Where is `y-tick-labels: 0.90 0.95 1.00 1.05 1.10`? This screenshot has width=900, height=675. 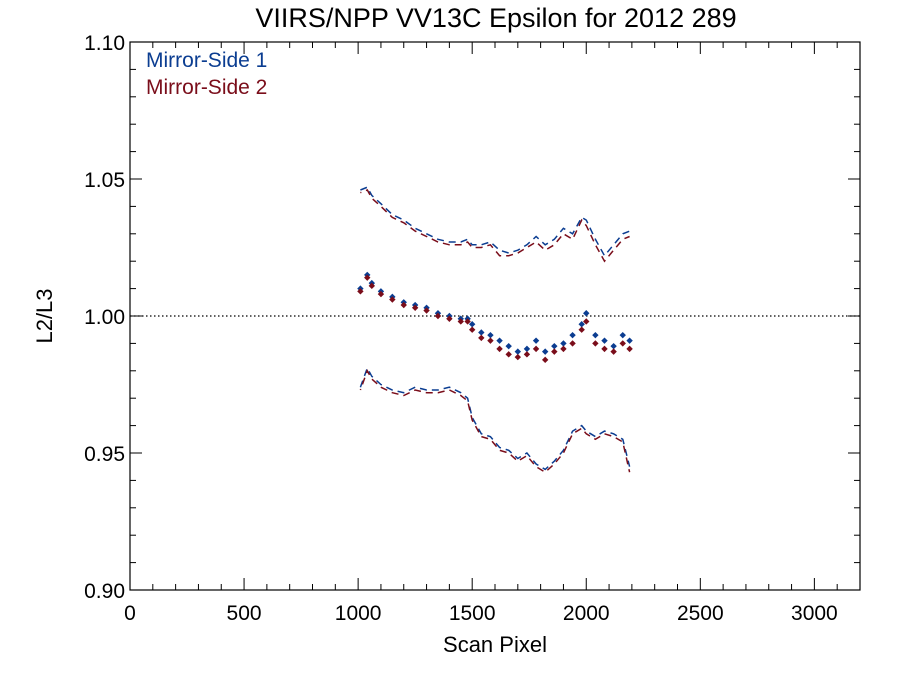 y-tick-labels: 0.90 0.95 1.00 1.05 1.10 is located at coordinates (104, 317).